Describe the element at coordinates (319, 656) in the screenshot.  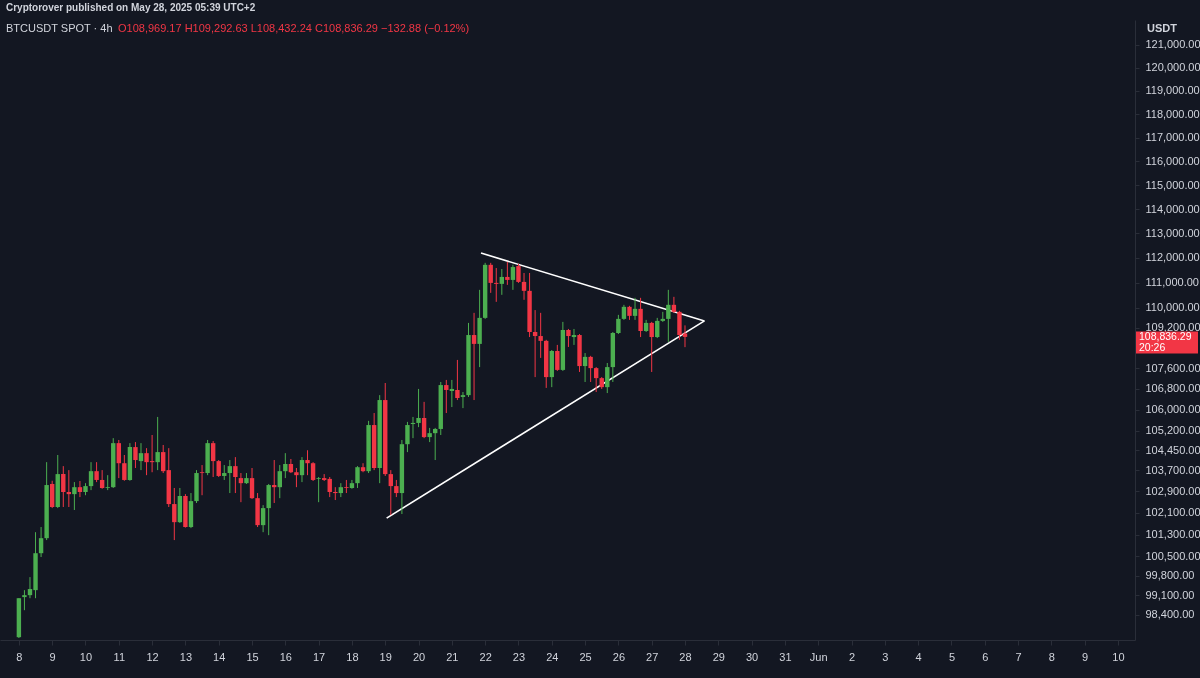
I see `x-tick-label: 17` at that location.